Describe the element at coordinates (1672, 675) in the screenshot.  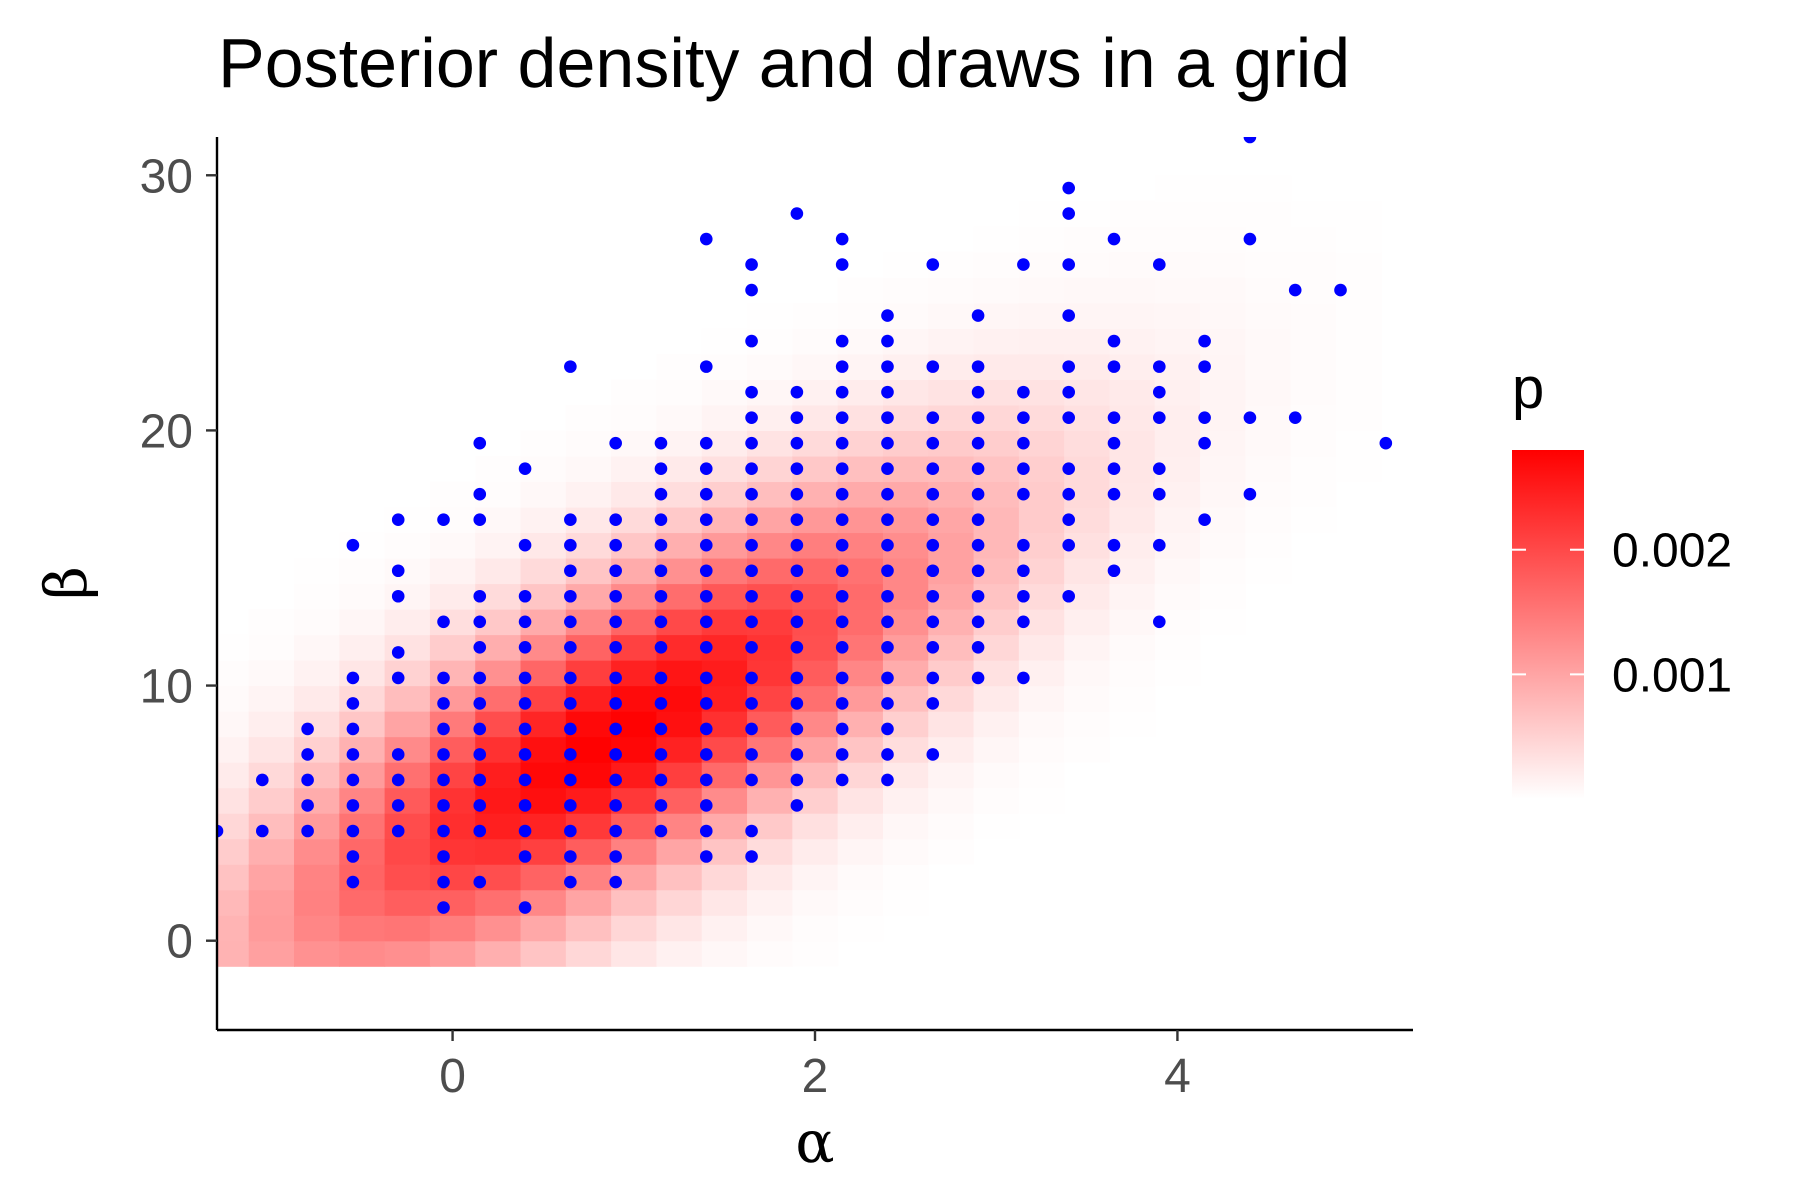
I see `legend-label-0.001: 0.001` at that location.